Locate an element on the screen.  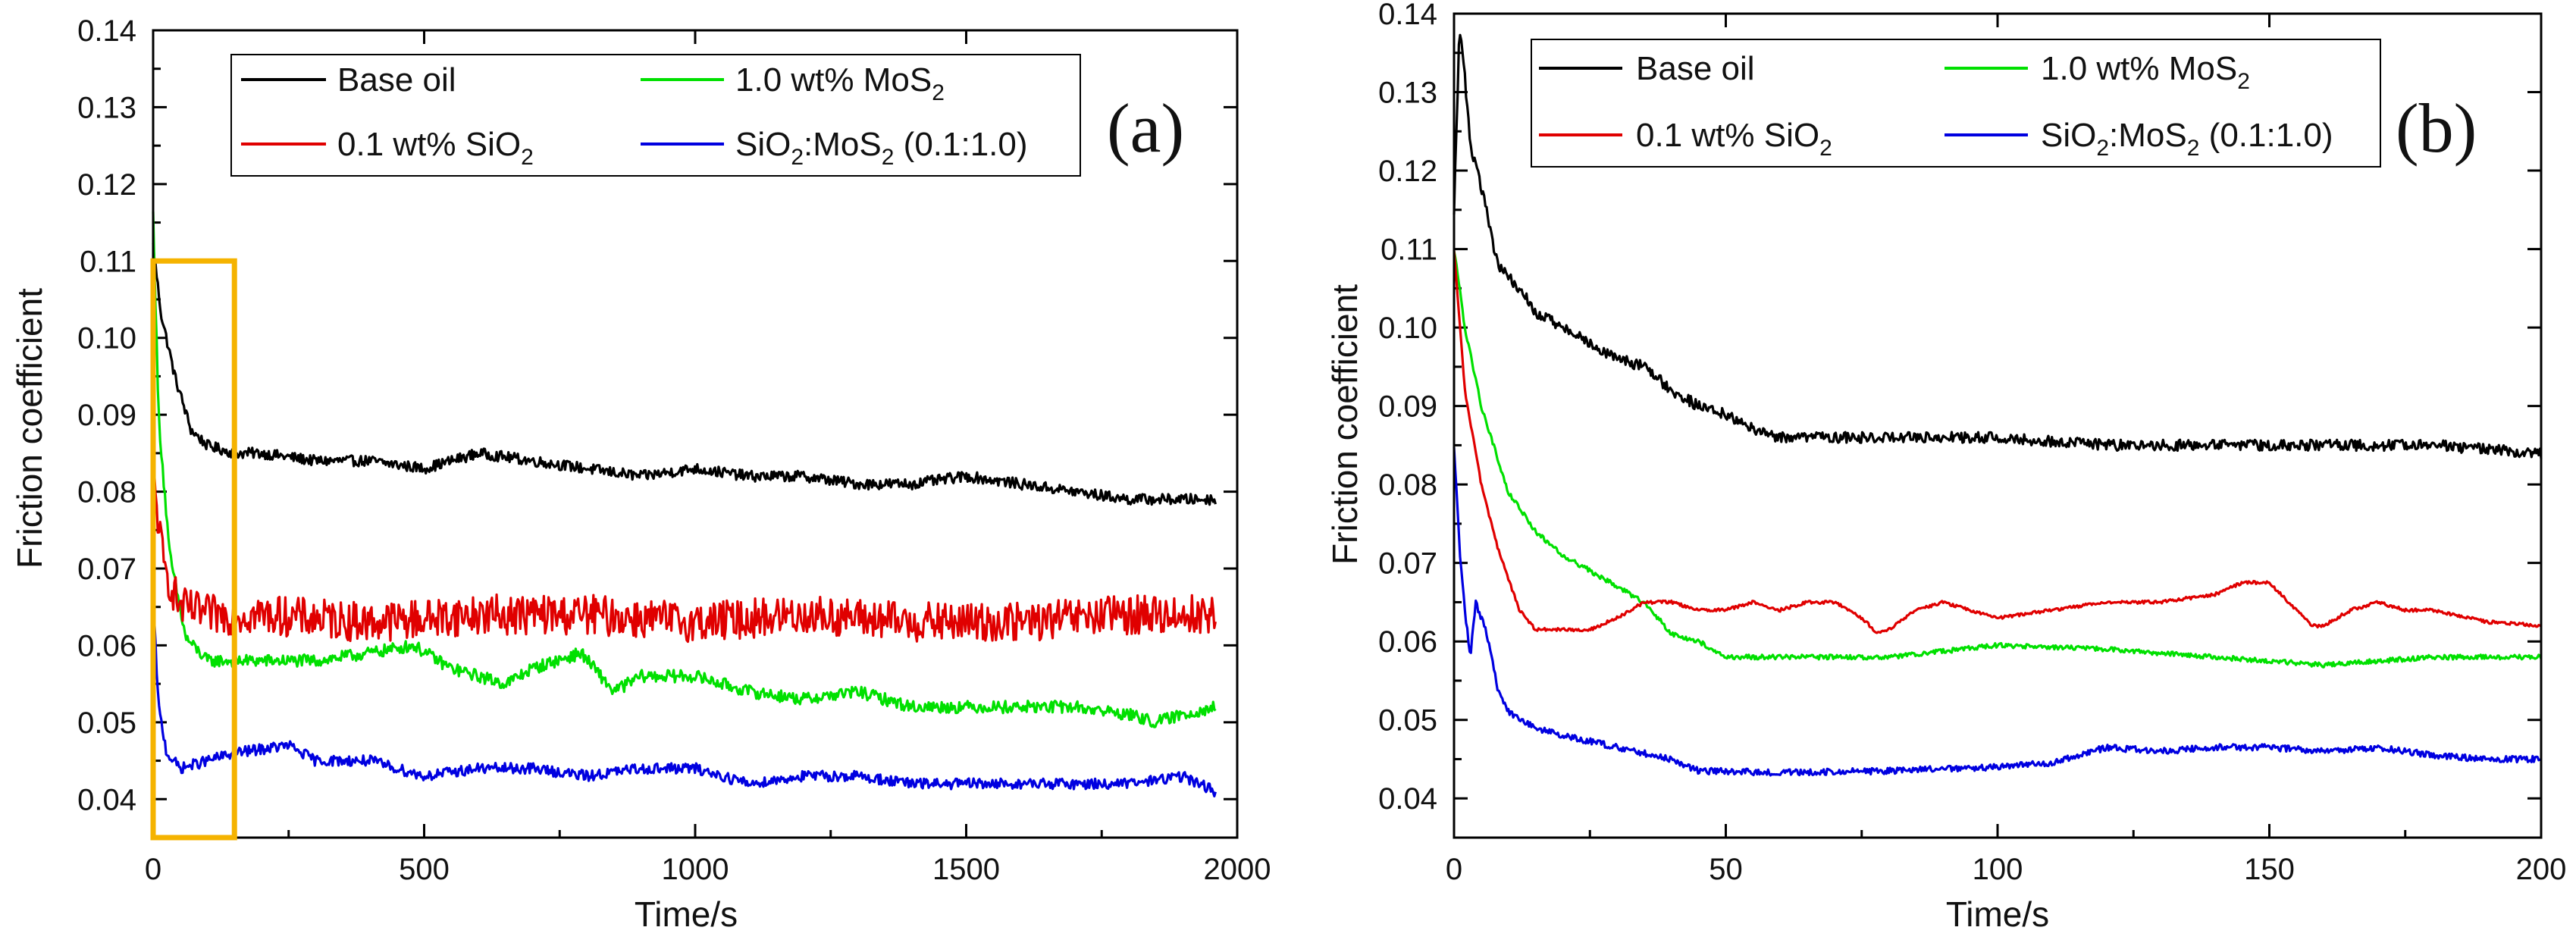
chart-a-y-tick-label: 0.06 is located at coordinates (107, 646).